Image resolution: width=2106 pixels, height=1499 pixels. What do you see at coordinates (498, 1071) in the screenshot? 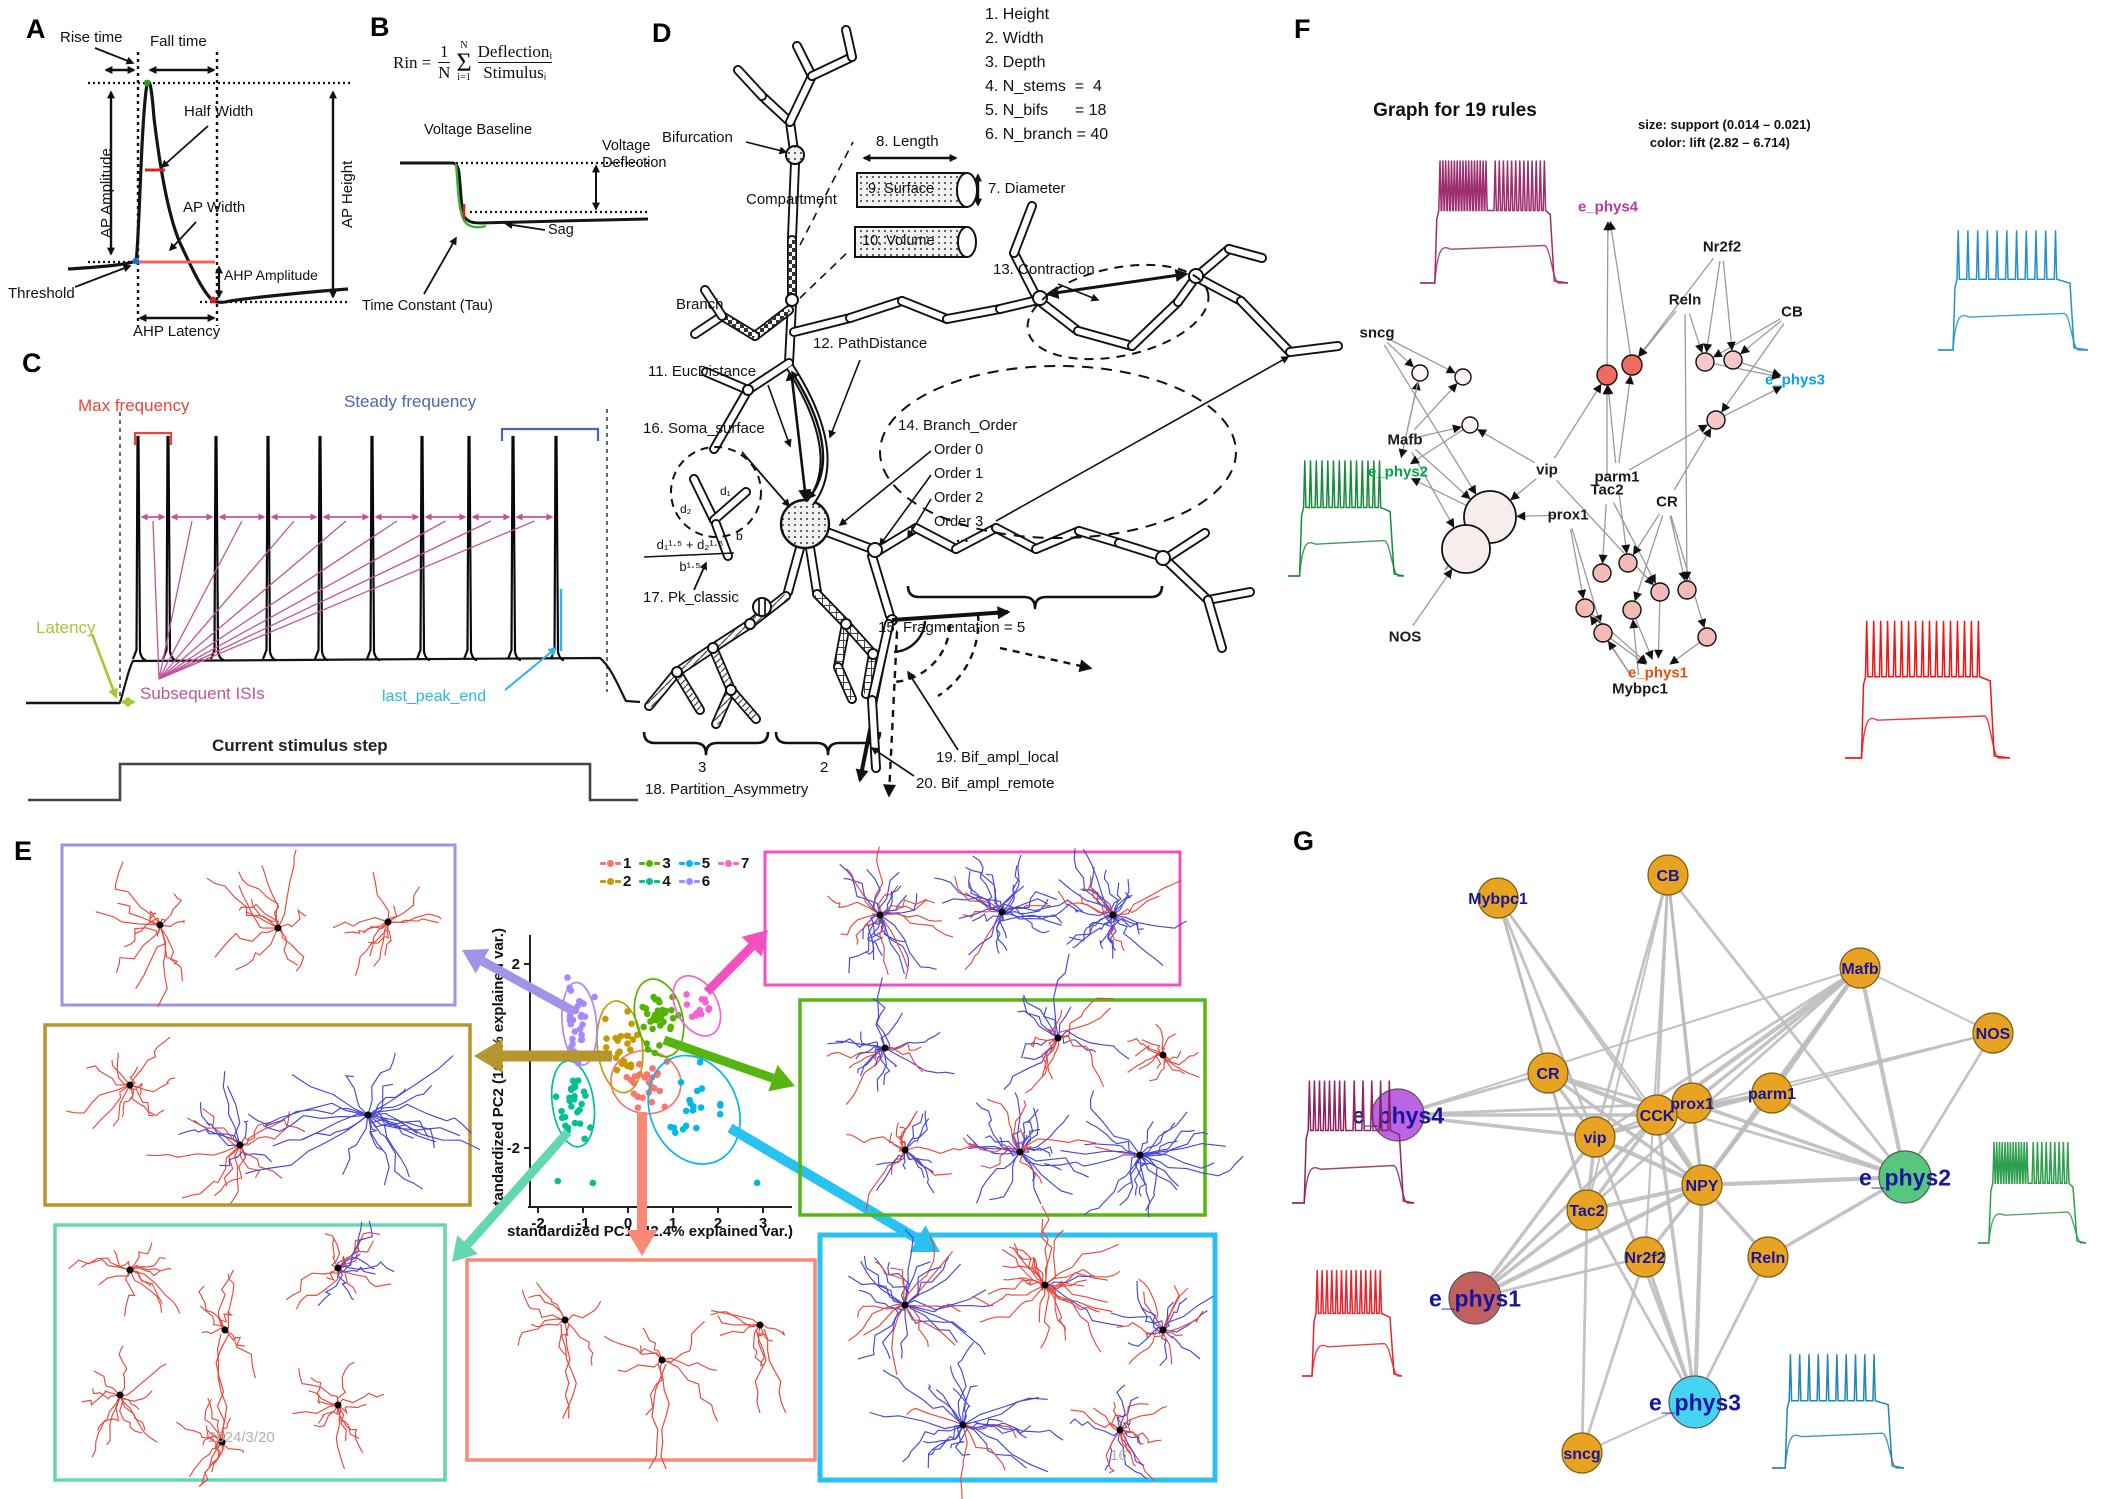
I see `svg-text:standardized PC2 (16.6% explai: standardized PC2 (16.6% explained var.)` at bounding box center [498, 1071].